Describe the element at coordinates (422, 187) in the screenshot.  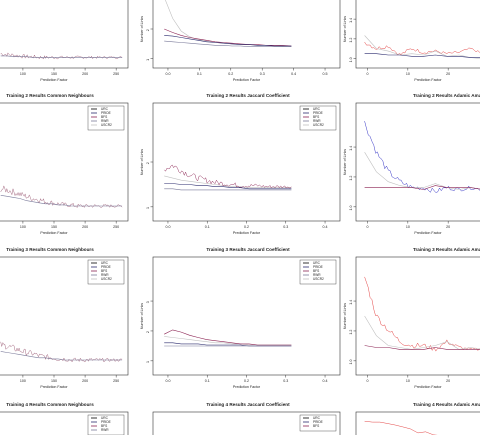
I see `panel-6-series-3-line` at that location.